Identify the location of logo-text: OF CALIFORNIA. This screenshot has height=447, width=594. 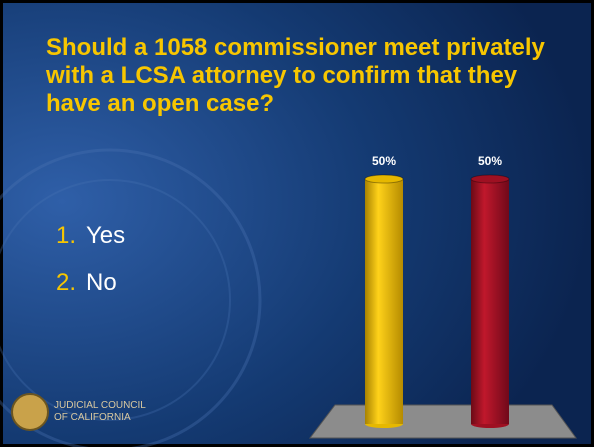
(92, 417).